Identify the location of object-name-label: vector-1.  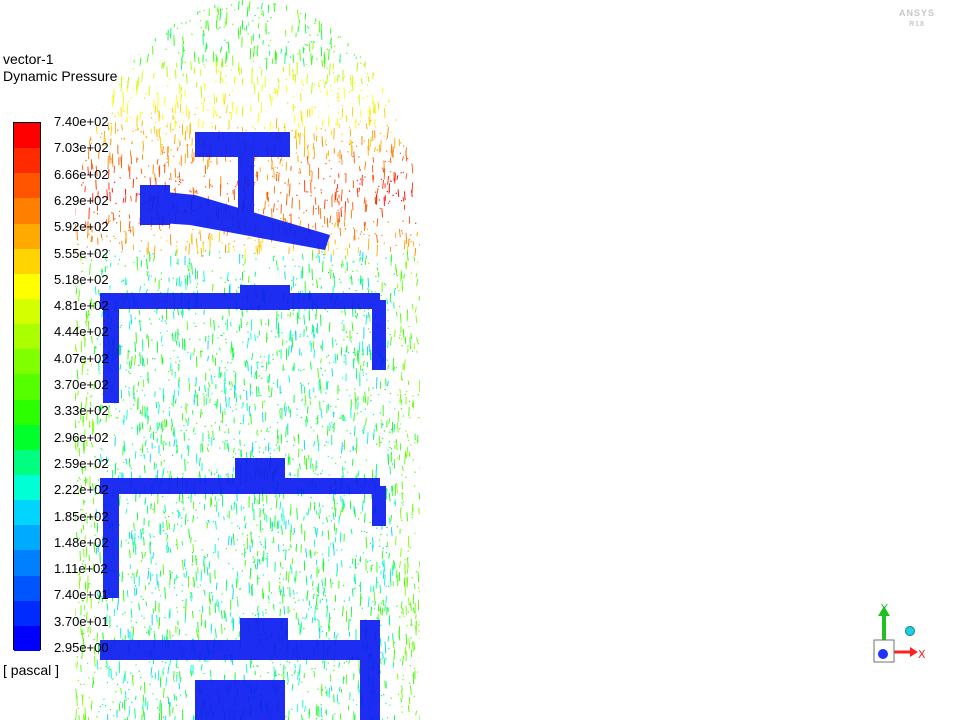
(28, 59).